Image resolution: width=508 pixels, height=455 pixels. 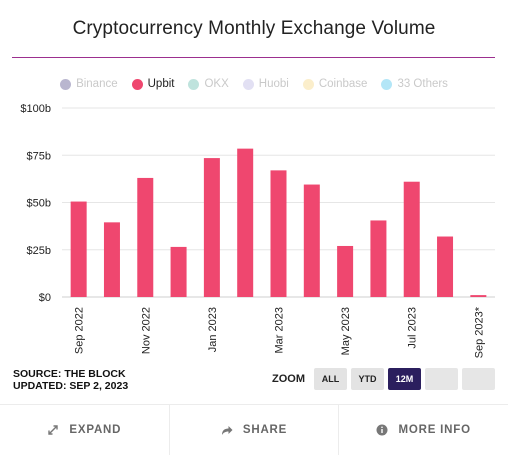 I want to click on title-divider, so click(x=253, y=57).